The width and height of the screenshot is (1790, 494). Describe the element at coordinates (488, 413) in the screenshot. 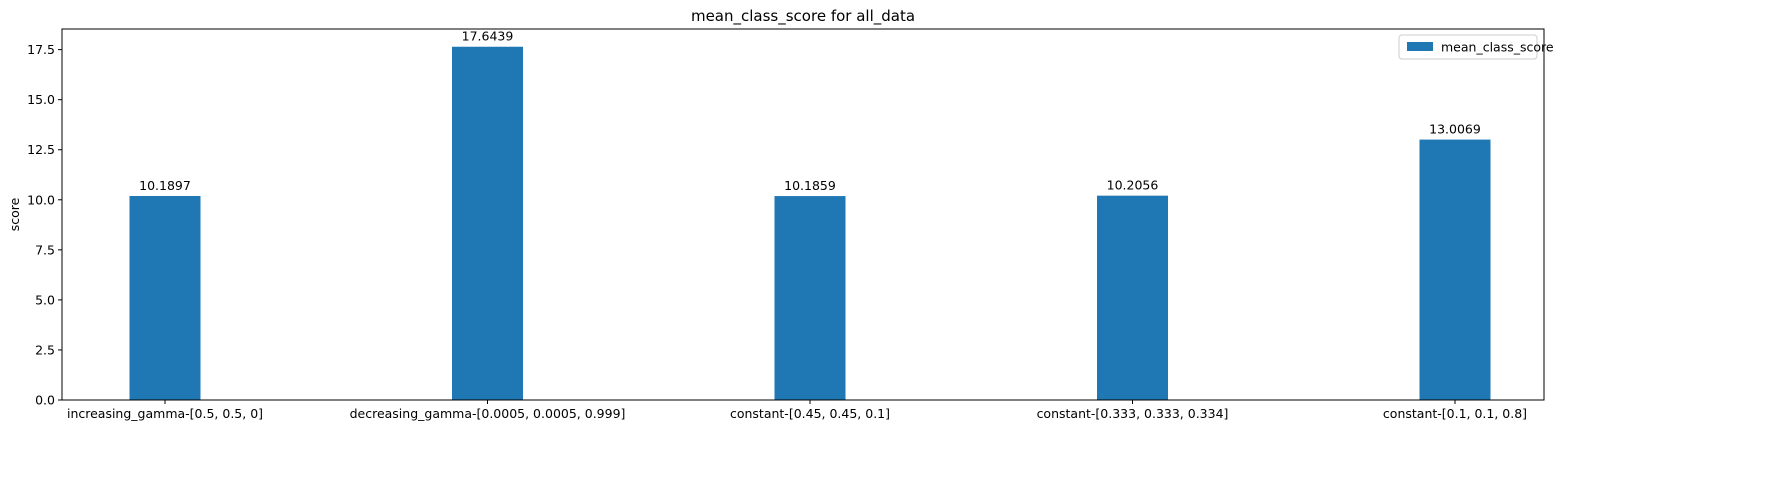

I see `x-tick-label: decreasing_gamma-[0.0005, 0.0005, 0.999]` at that location.